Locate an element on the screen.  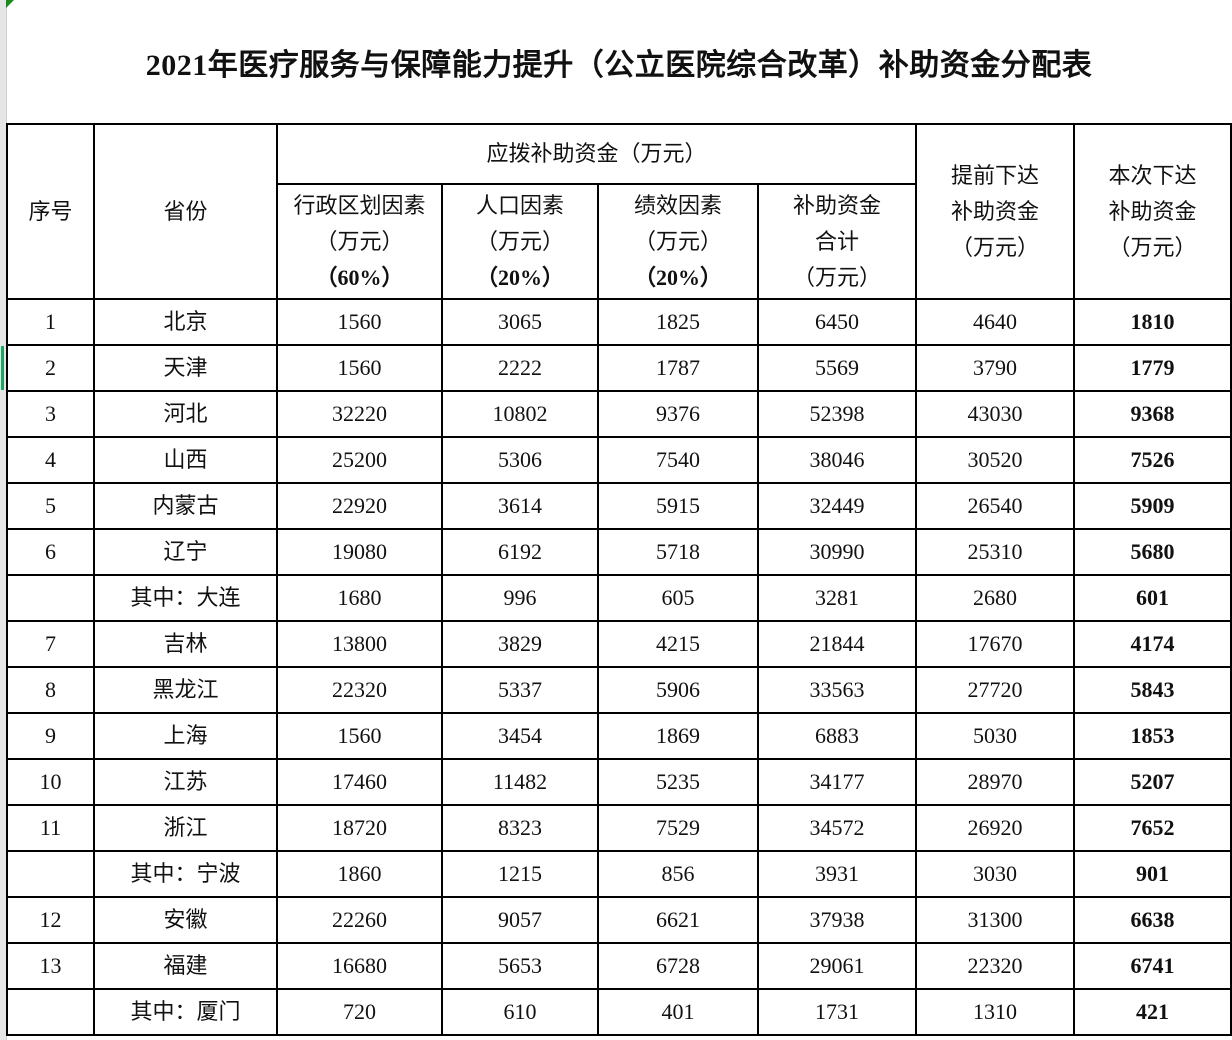
cell-current: 6741 is located at coordinates (1152, 966).